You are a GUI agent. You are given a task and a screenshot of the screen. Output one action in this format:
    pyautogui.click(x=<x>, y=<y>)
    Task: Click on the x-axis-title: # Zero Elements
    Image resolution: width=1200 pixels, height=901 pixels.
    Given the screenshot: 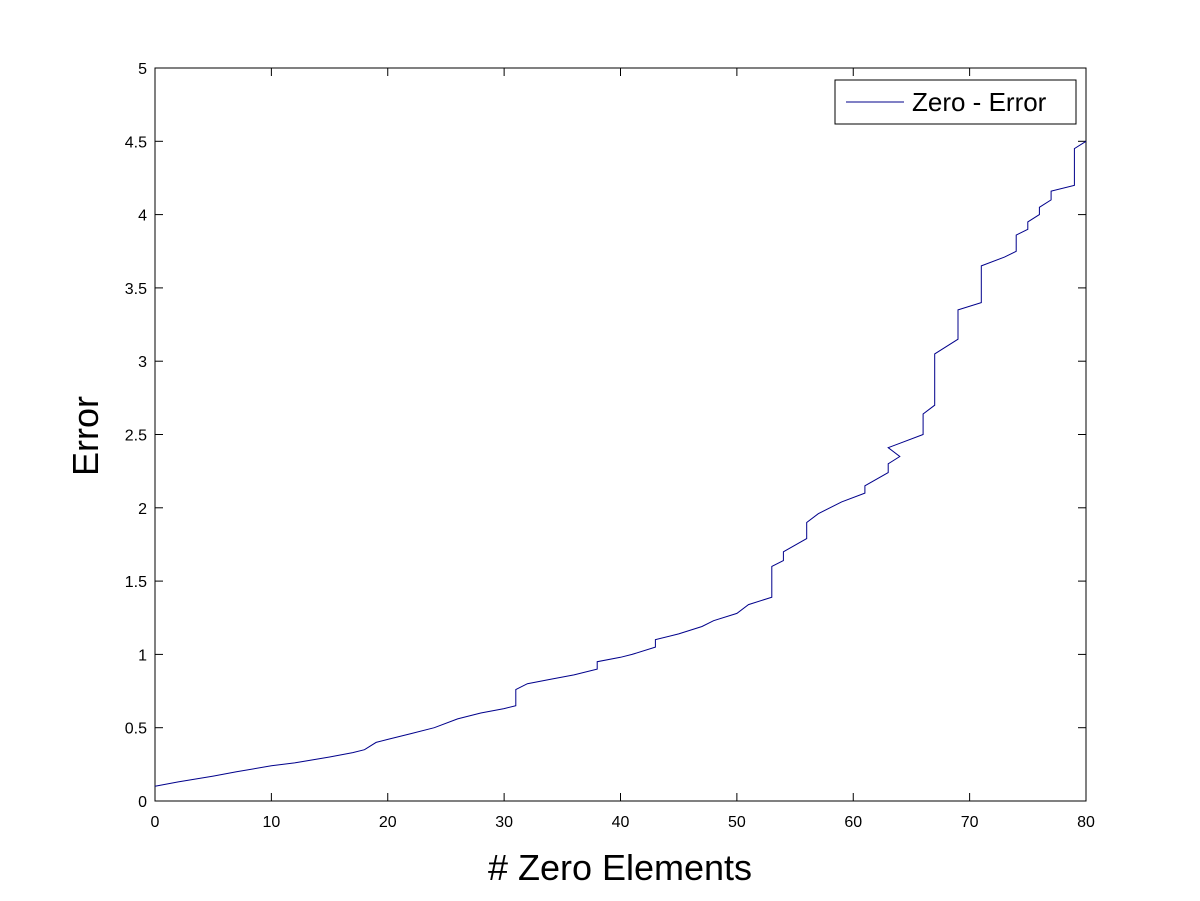 What is the action you would take?
    pyautogui.click(x=620, y=867)
    